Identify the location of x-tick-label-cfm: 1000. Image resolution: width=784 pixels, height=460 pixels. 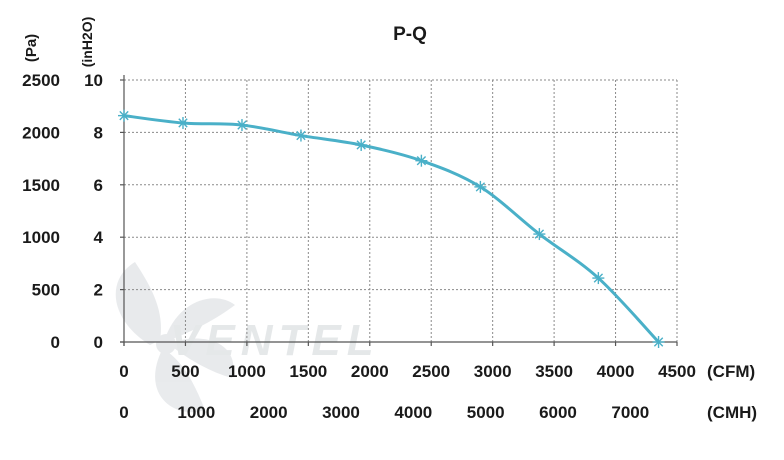
(247, 371).